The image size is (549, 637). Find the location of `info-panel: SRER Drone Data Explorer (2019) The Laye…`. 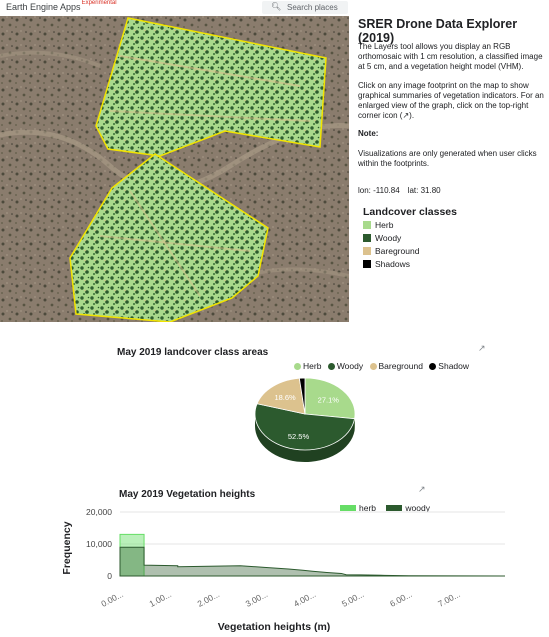

info-panel: SRER Drone Data Explorer (2019) The Laye… is located at coordinates (452, 97).